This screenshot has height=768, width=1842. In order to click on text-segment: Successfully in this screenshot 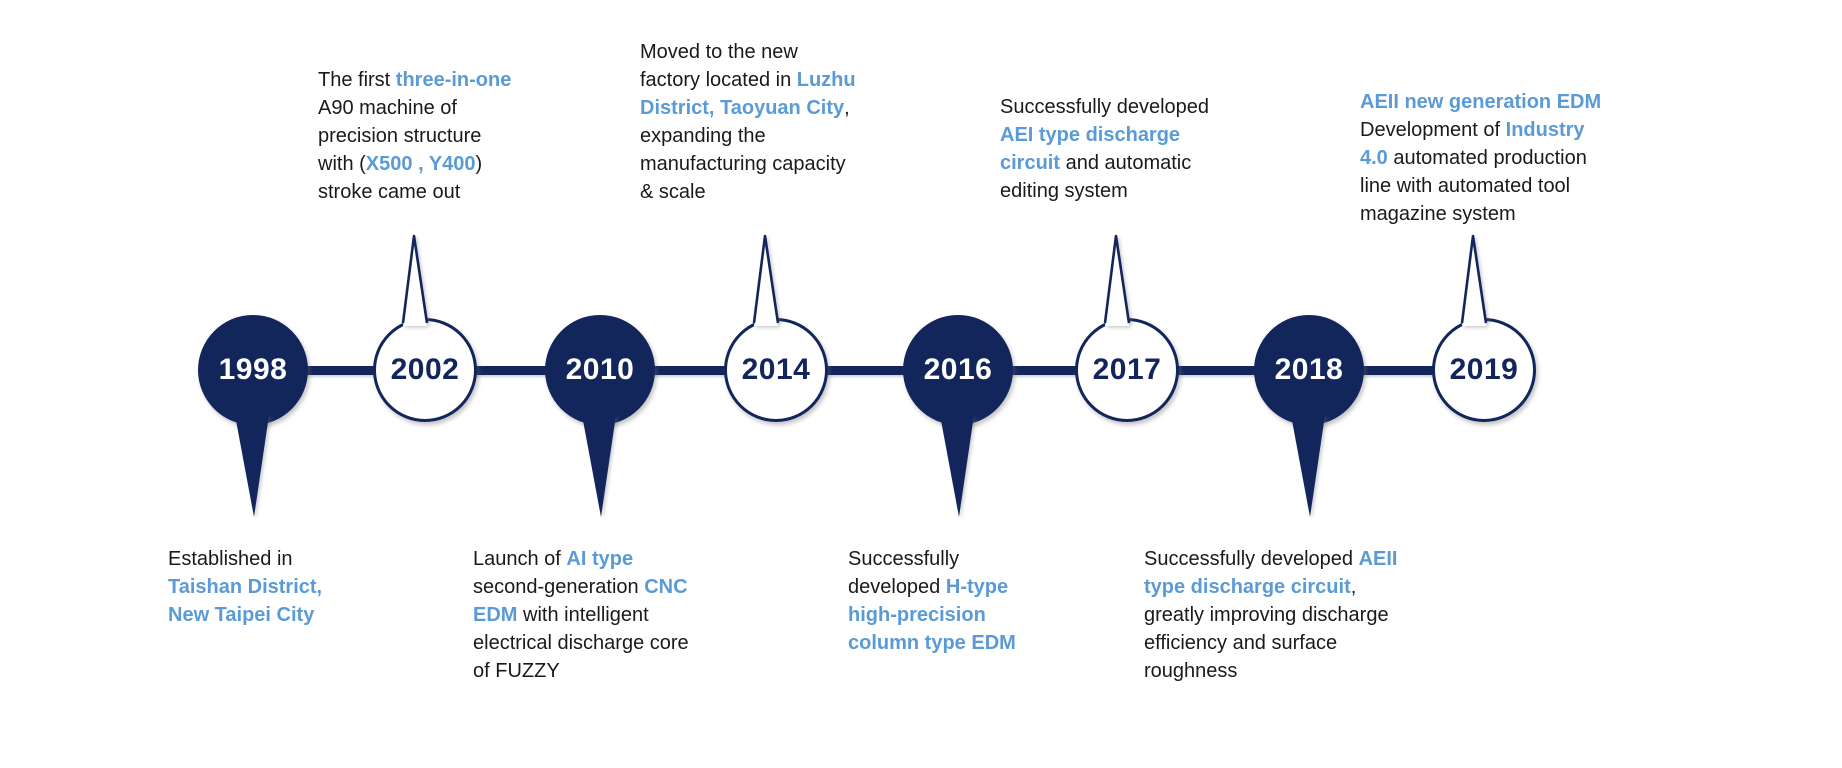, I will do `click(904, 559)`.